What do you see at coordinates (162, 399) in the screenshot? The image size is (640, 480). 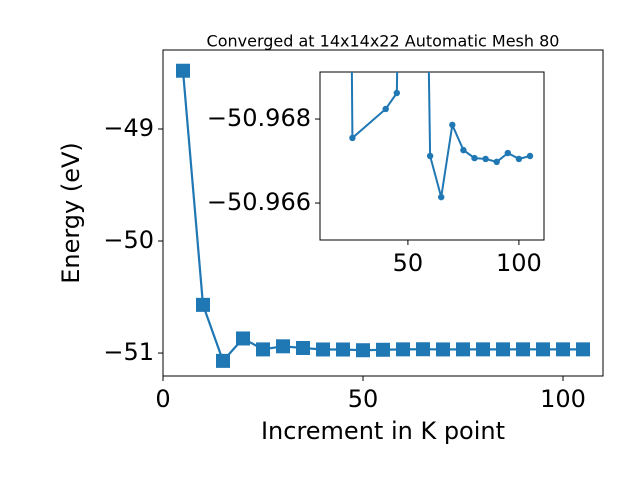 I see `x-tick-label: 0` at bounding box center [162, 399].